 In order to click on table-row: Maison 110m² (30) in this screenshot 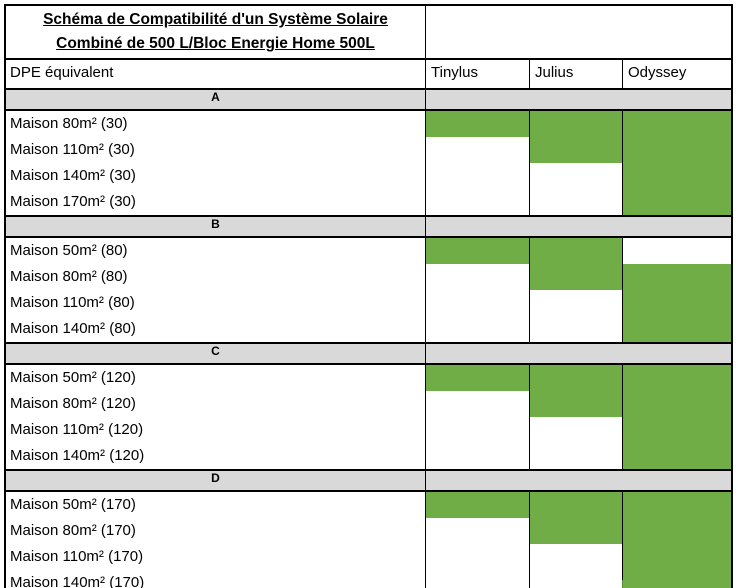, I will do `click(368, 150)`.